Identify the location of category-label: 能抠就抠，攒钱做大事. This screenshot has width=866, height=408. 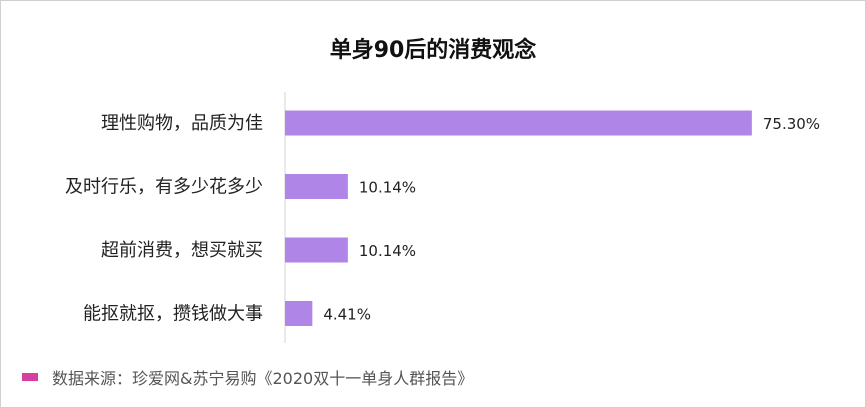
(173, 314).